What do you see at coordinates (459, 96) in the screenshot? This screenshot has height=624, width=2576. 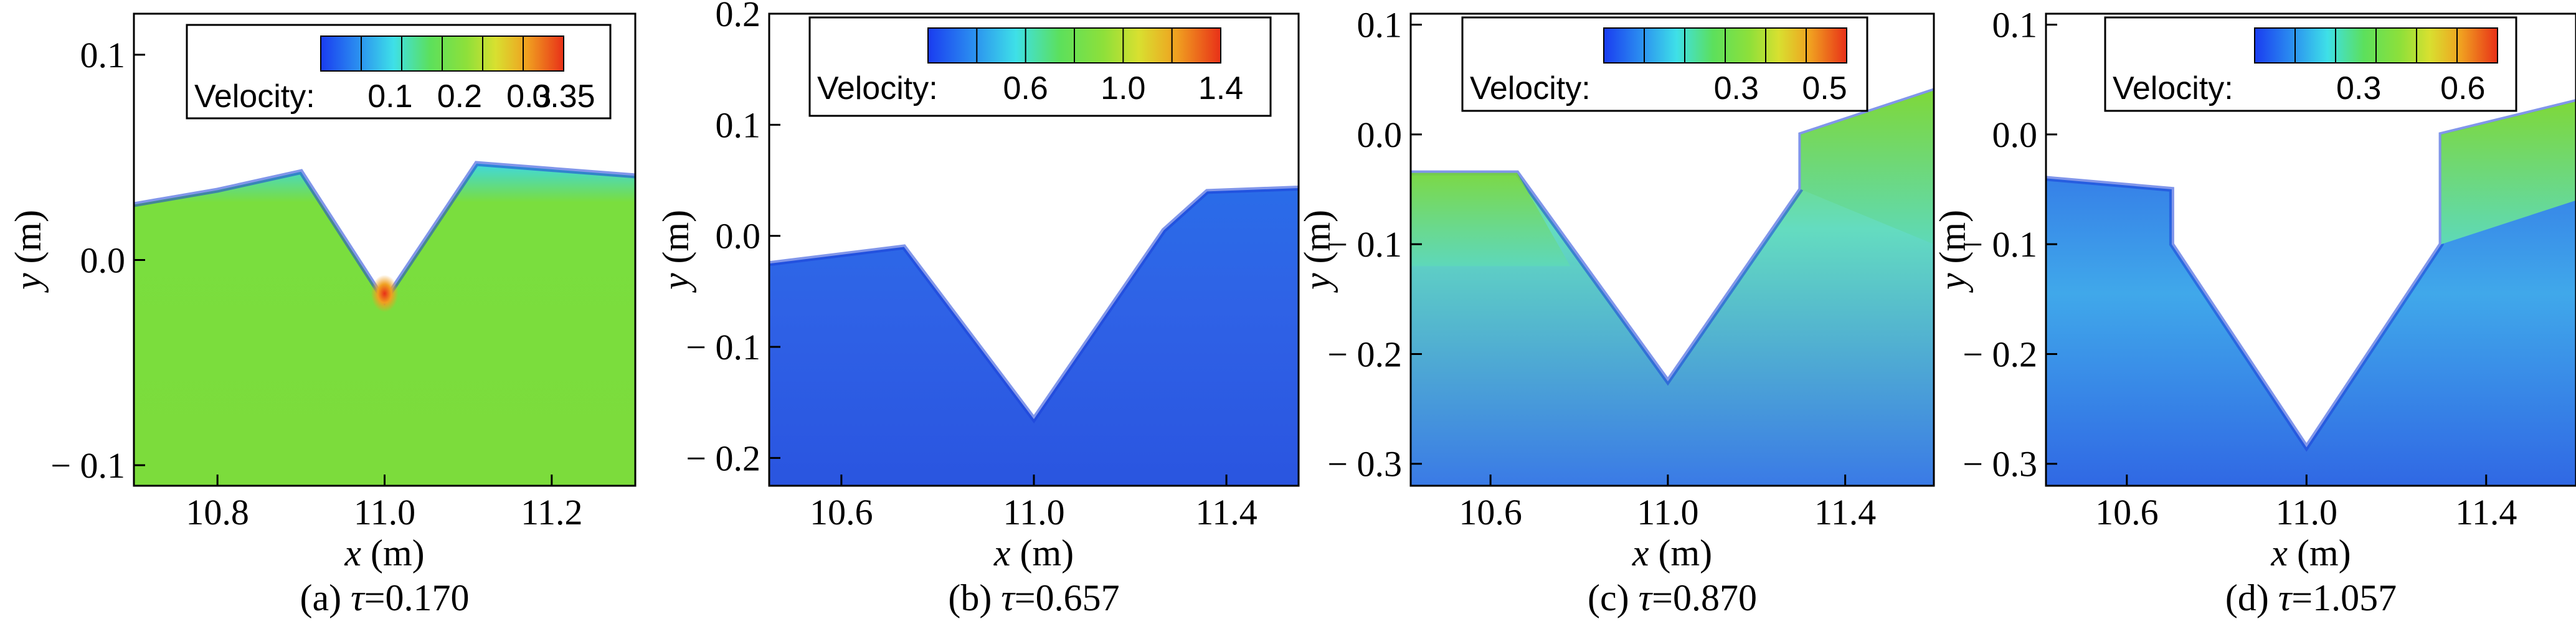 I see `colorbar-tick-label: 0.2` at bounding box center [459, 96].